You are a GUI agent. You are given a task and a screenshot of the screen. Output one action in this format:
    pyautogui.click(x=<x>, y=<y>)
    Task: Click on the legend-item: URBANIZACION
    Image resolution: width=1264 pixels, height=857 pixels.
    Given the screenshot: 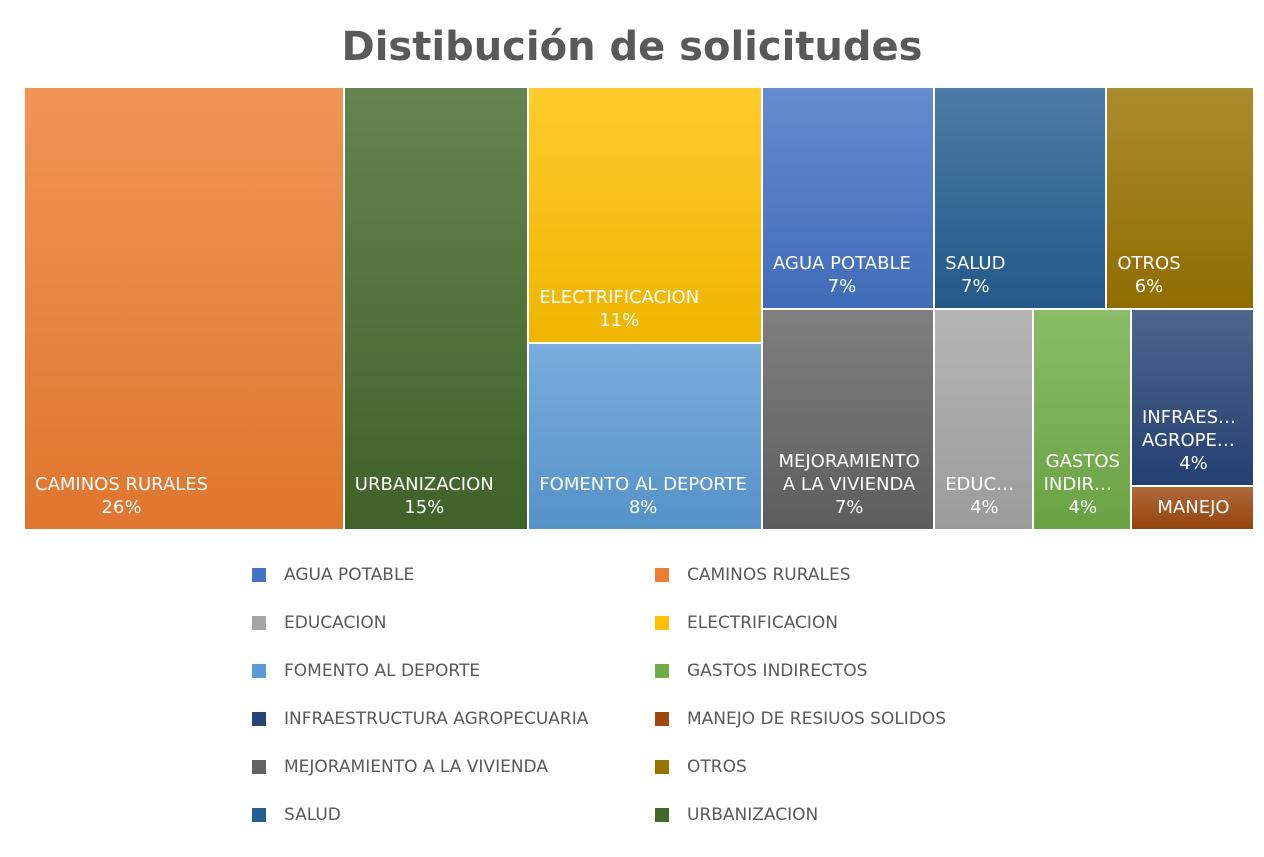 What is the action you would take?
    pyautogui.click(x=736, y=815)
    